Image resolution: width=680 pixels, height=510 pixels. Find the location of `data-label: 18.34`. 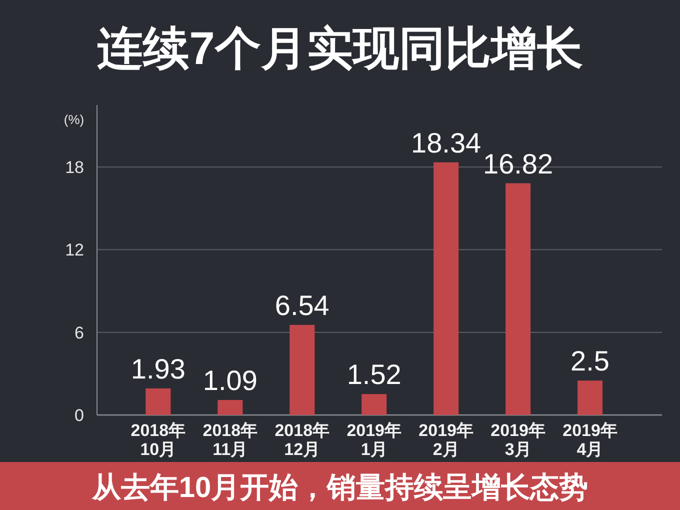

data-label: 18.34 is located at coordinates (446, 142).